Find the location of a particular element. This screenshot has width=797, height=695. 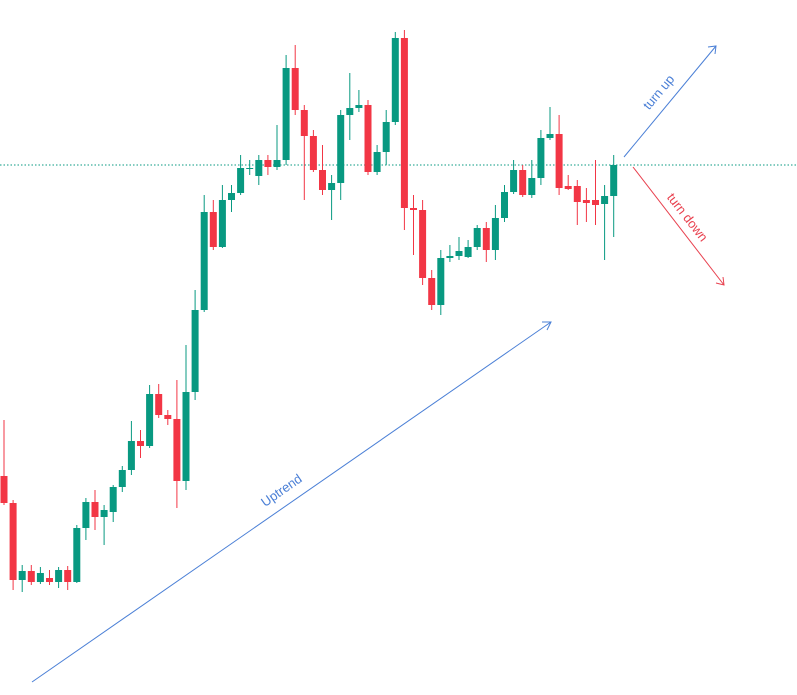

annotation-label: Uptrend is located at coordinates (281, 490).